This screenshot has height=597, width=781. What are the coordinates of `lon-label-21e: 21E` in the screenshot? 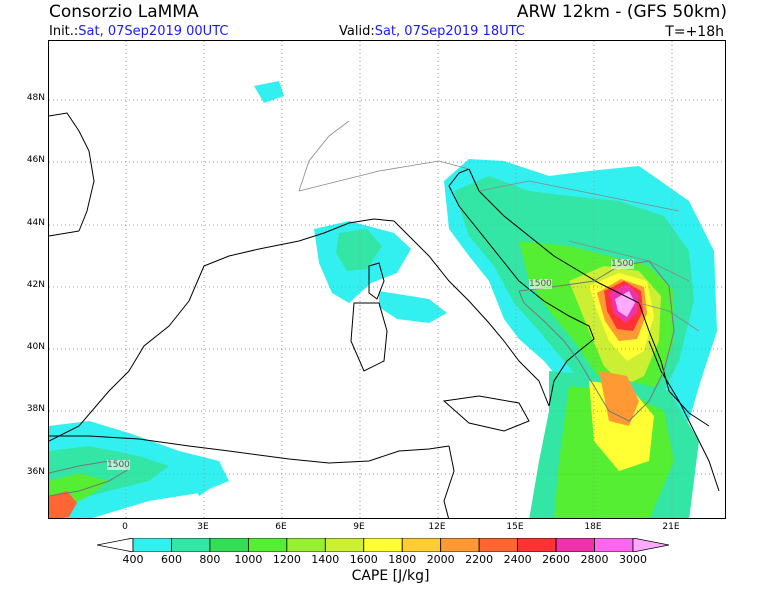 It's located at (671, 527).